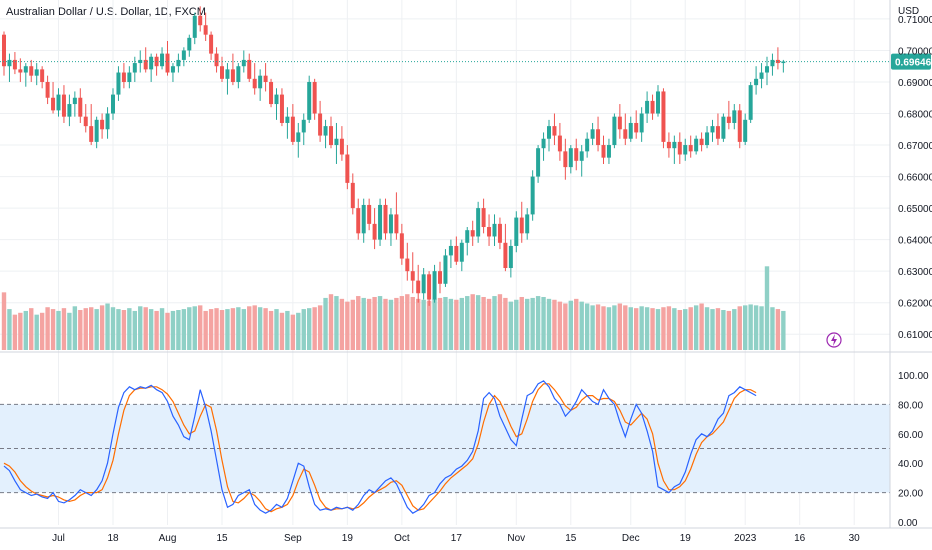 Image resolution: width=932 pixels, height=550 pixels. Describe the element at coordinates (631, 538) in the screenshot. I see `time-tick-label: Dec` at that location.